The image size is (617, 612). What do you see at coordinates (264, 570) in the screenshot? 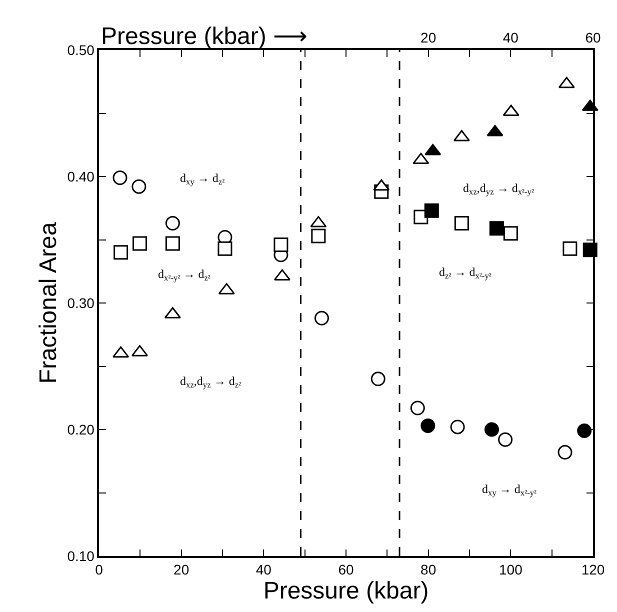
I see `x-tick-label: 40` at bounding box center [264, 570].